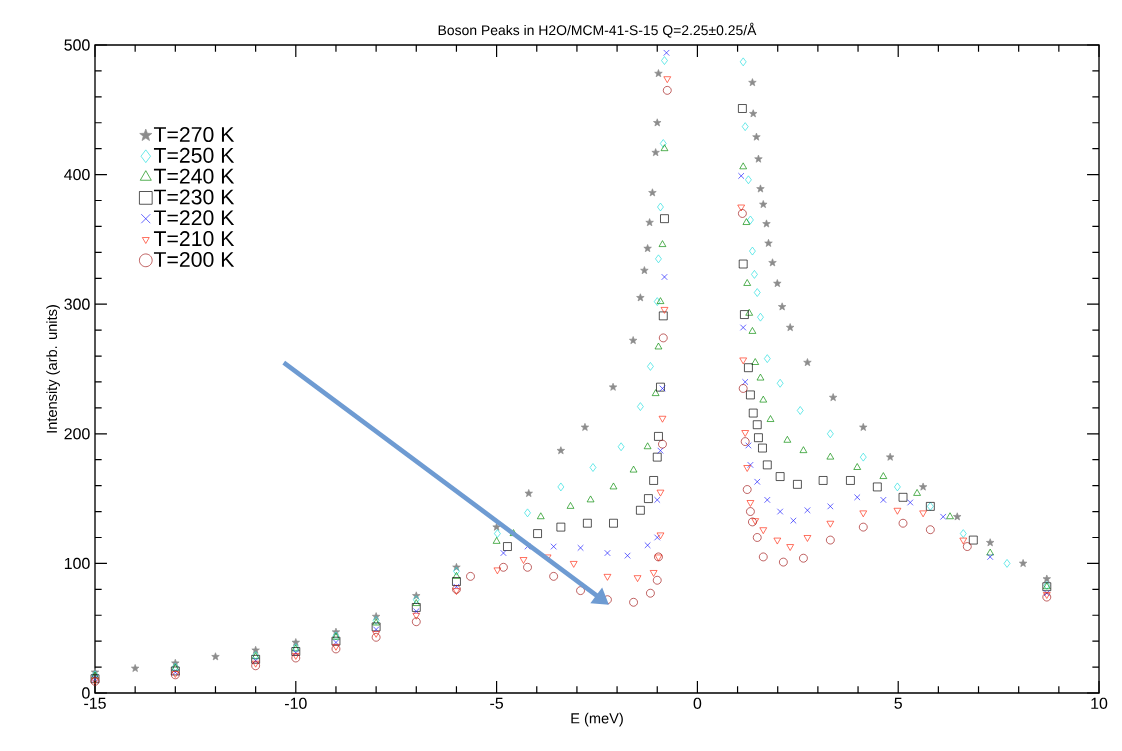 The width and height of the screenshot is (1122, 751). Describe the element at coordinates (77, 434) in the screenshot. I see `y-tick-label: 200` at that location.